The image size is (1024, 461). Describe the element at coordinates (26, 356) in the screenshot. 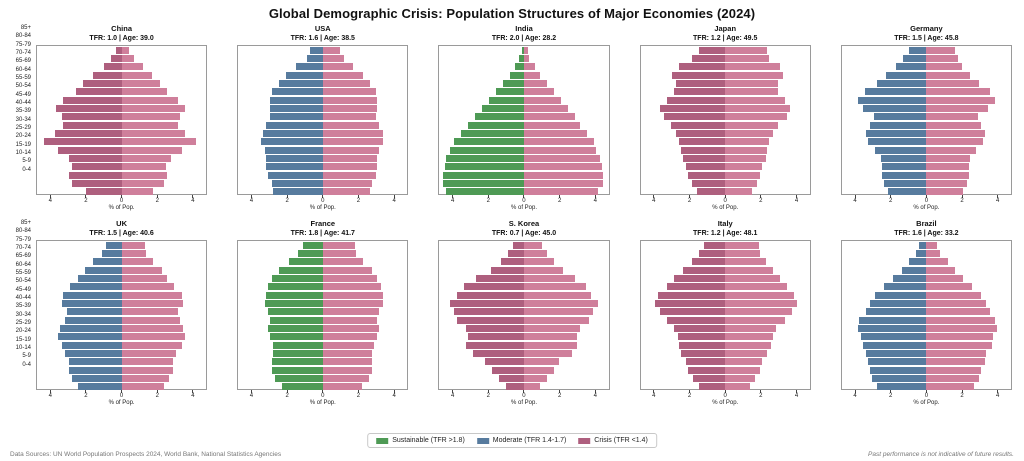

I see `age-group-label: 5-9` at that location.